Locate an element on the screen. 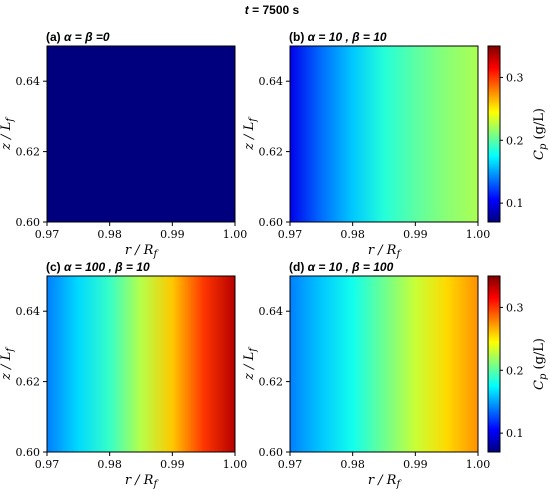 This screenshot has width=550, height=490. y-axis-label-d: z / Lf is located at coordinates (250, 363).